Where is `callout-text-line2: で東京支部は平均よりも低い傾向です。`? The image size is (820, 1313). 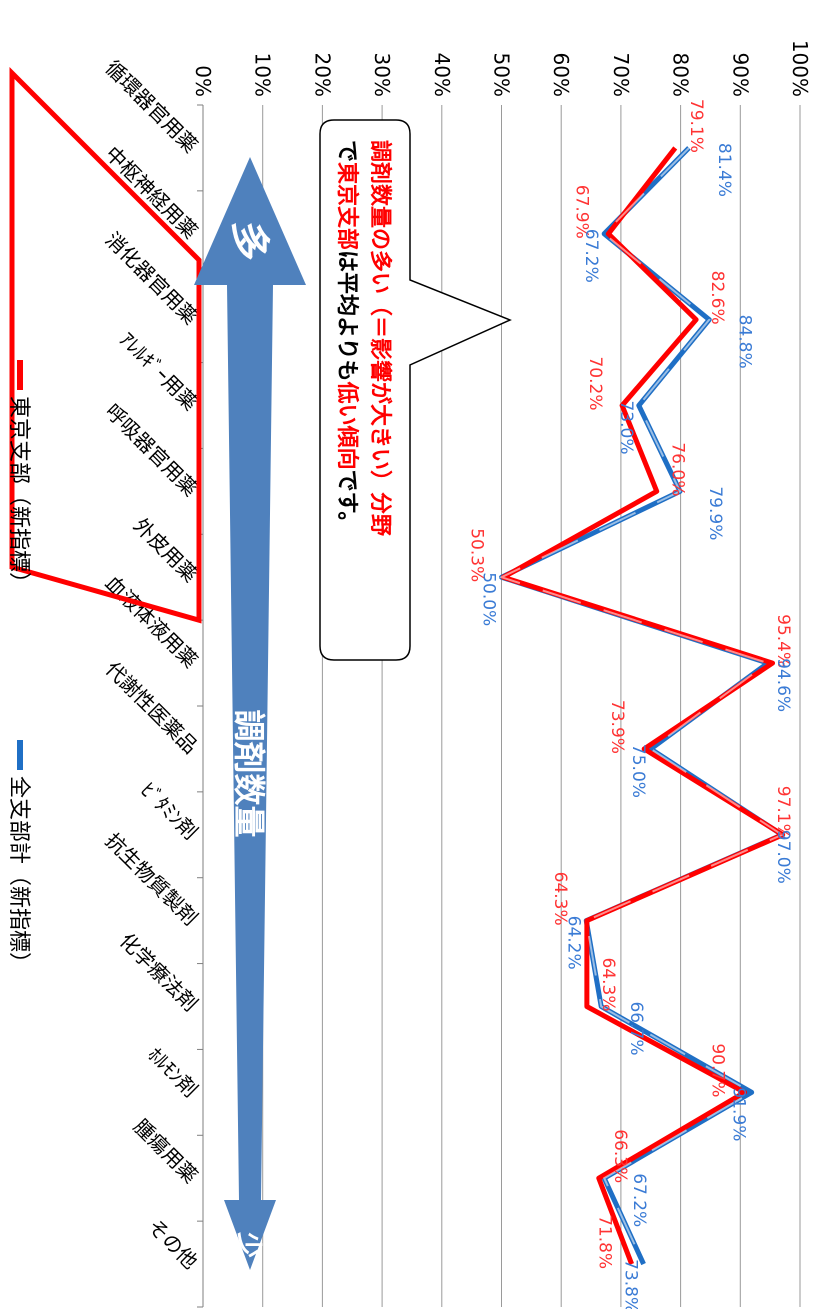 callout-text-line2: で東京支部は平均よりも低い傾向です。 is located at coordinates (347, 336).